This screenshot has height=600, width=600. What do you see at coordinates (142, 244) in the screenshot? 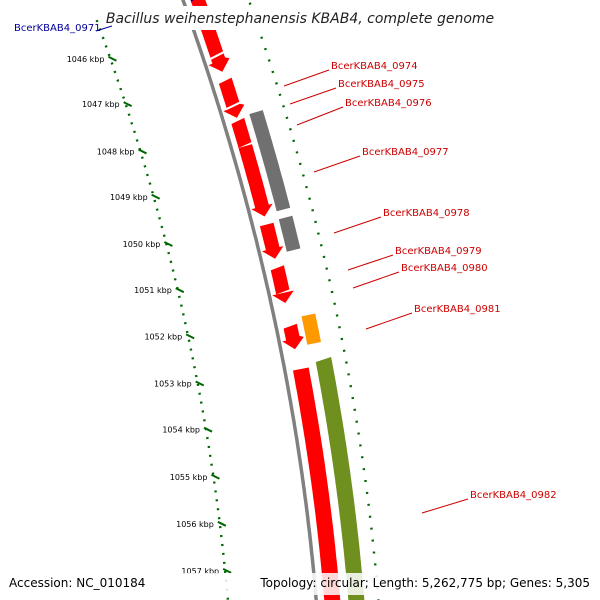
I see `ruler-tick-label: 1050 kbp` at bounding box center [142, 244].